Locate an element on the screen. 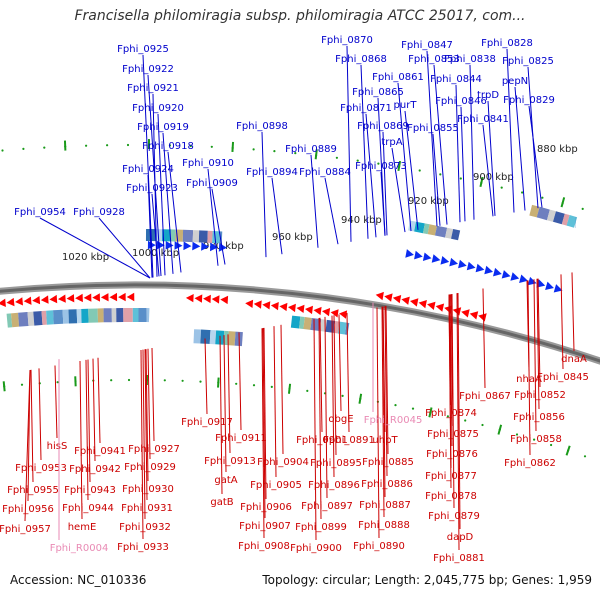  reverse-gene-label: Fphi_0867 is located at coordinates (485, 396).